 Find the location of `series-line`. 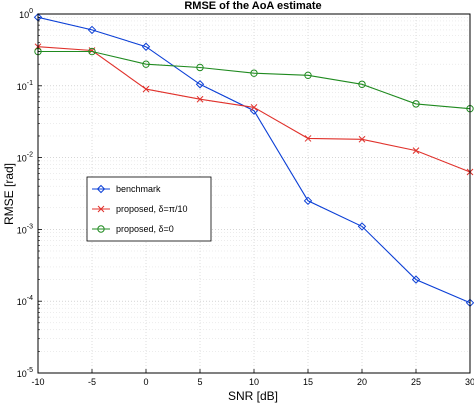

series-line is located at coordinates (254, 80).